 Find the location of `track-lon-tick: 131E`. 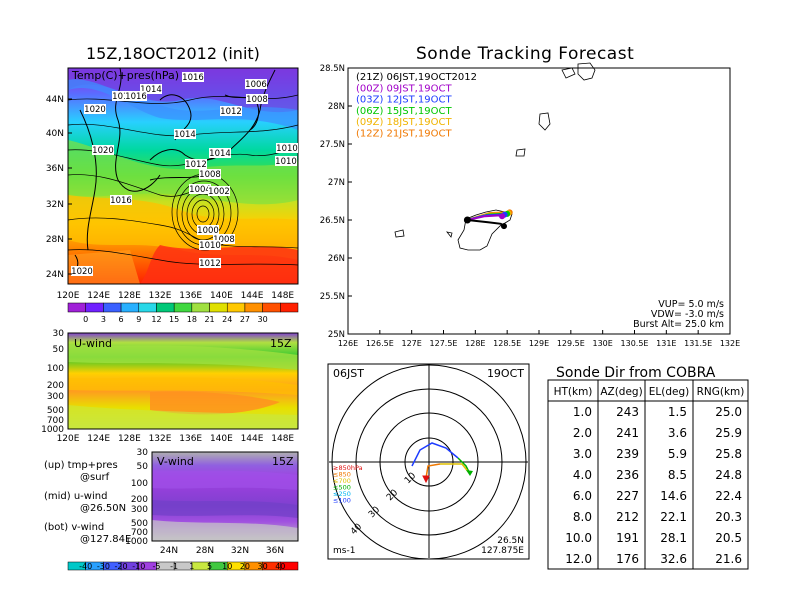

track-lon-tick: 131E is located at coordinates (666, 343).